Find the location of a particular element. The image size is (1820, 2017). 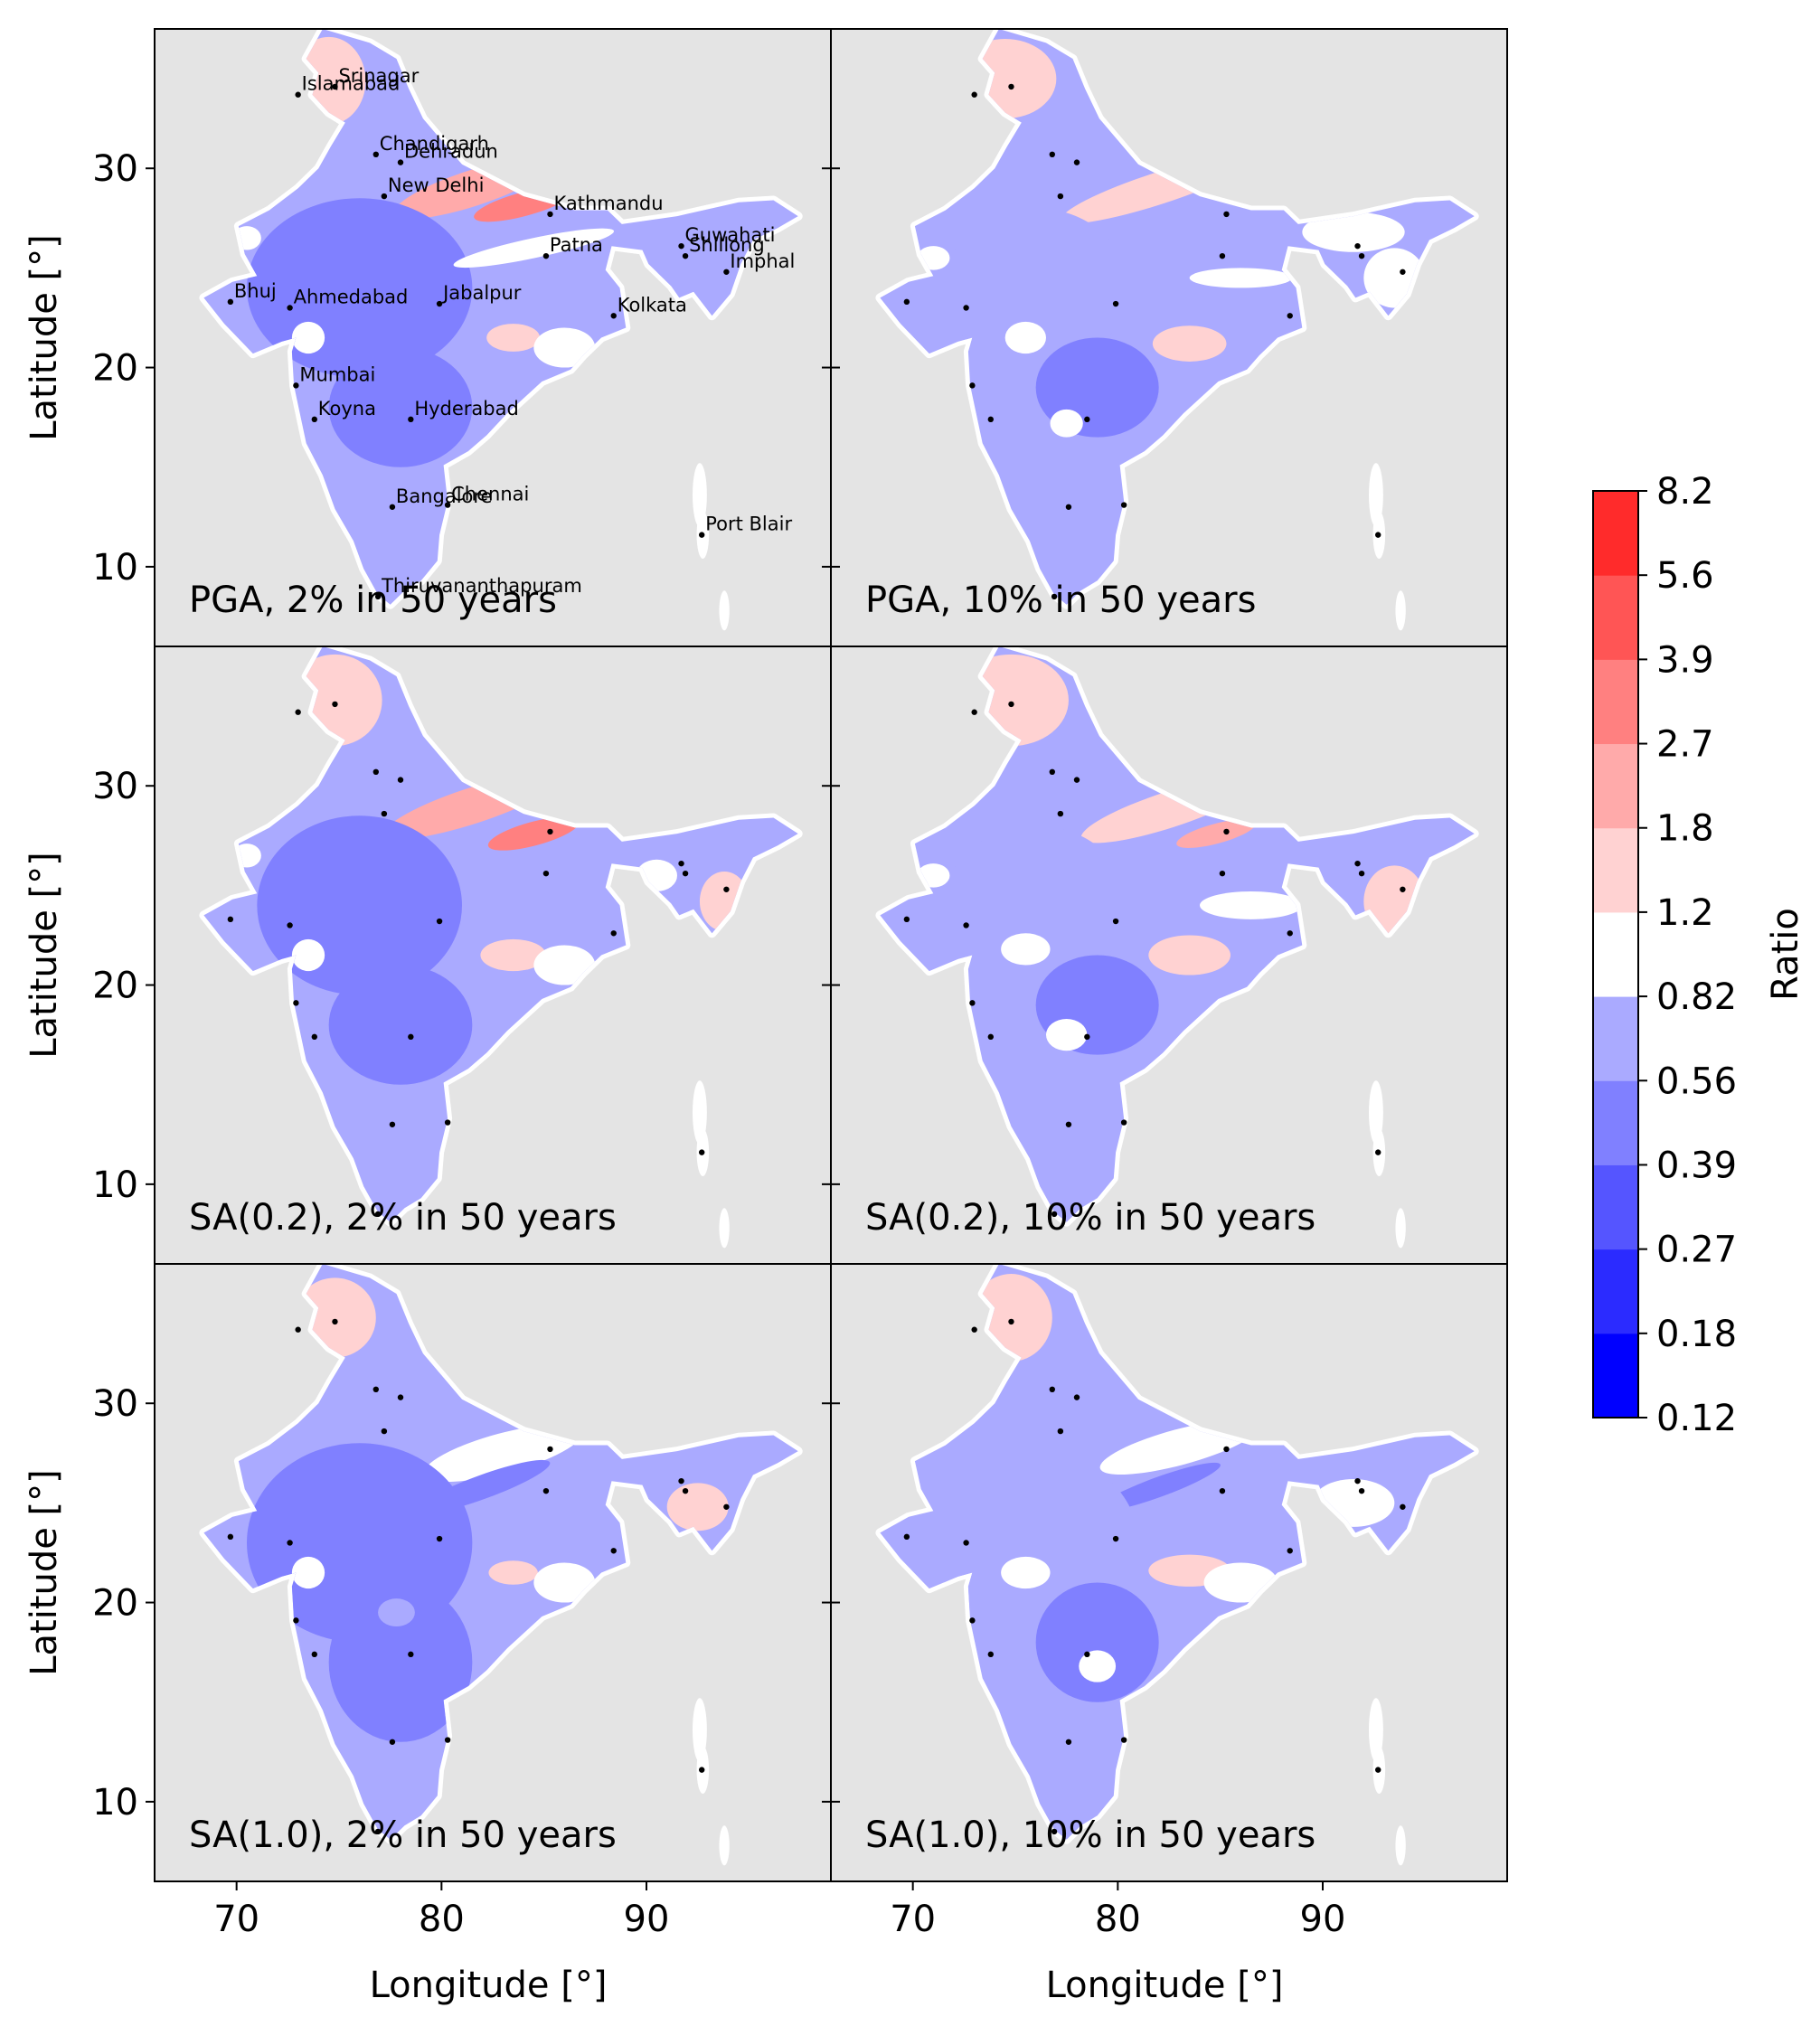

x-tick-label: 90 is located at coordinates (1323, 1919).